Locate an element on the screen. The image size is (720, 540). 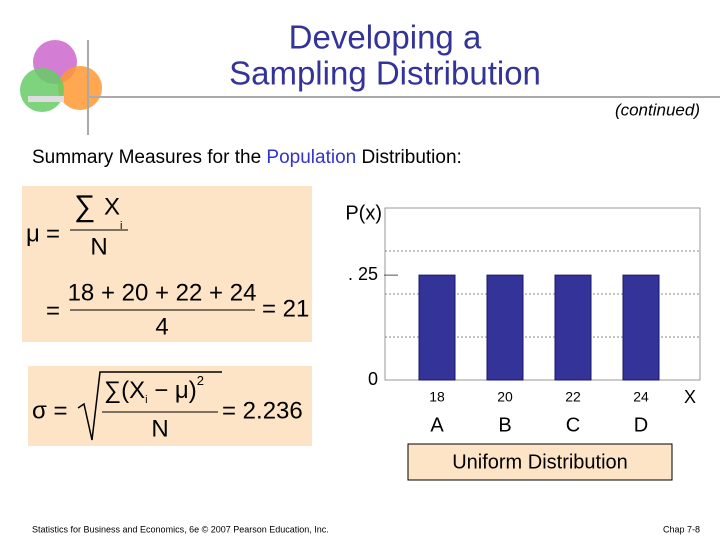
category-letter: A is located at coordinates (437, 425).